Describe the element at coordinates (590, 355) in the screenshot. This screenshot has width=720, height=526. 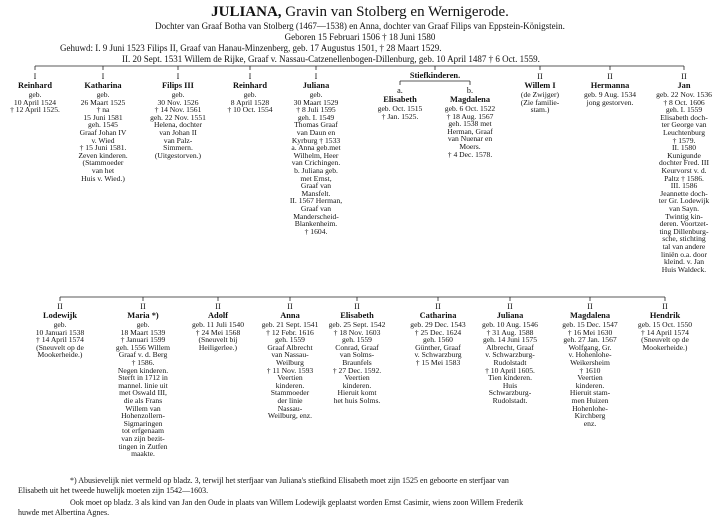
I see `child-detail: v. Hohenlohe-` at that location.